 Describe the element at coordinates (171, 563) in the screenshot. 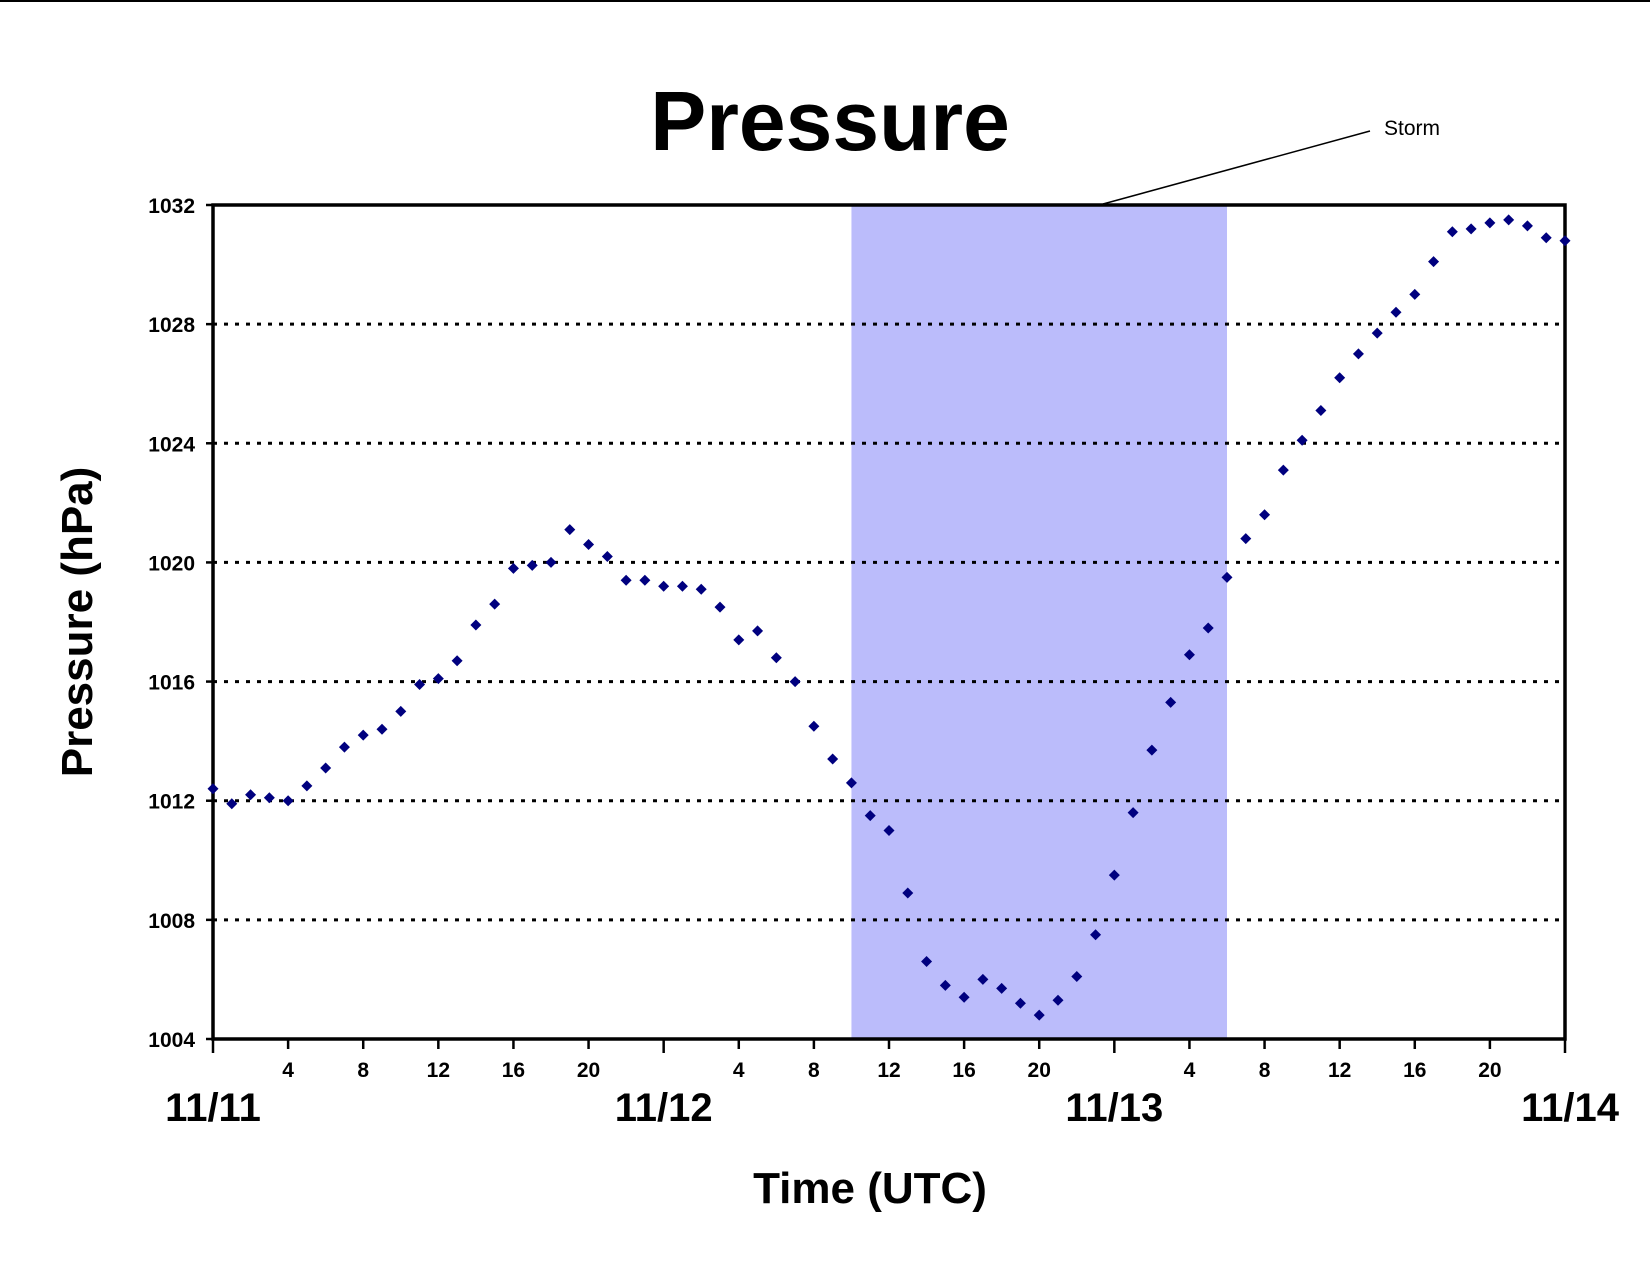

I see `y-tick-label: 1020` at that location.